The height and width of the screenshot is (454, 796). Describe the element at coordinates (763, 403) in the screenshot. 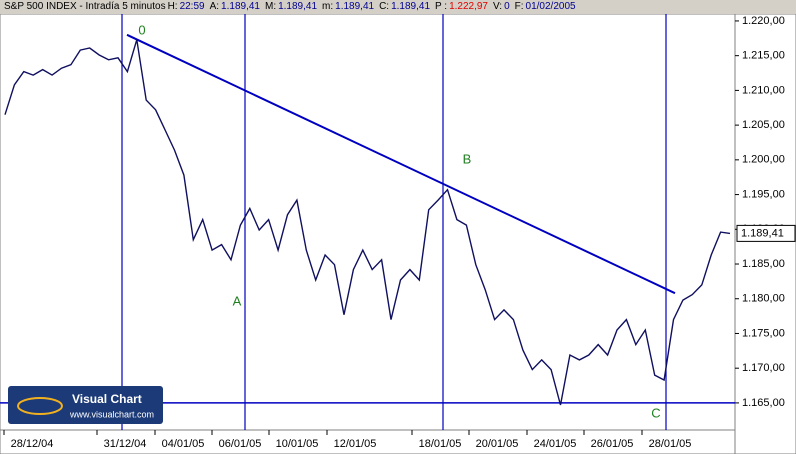

I see `y-tick-label: 1.165,00` at that location.